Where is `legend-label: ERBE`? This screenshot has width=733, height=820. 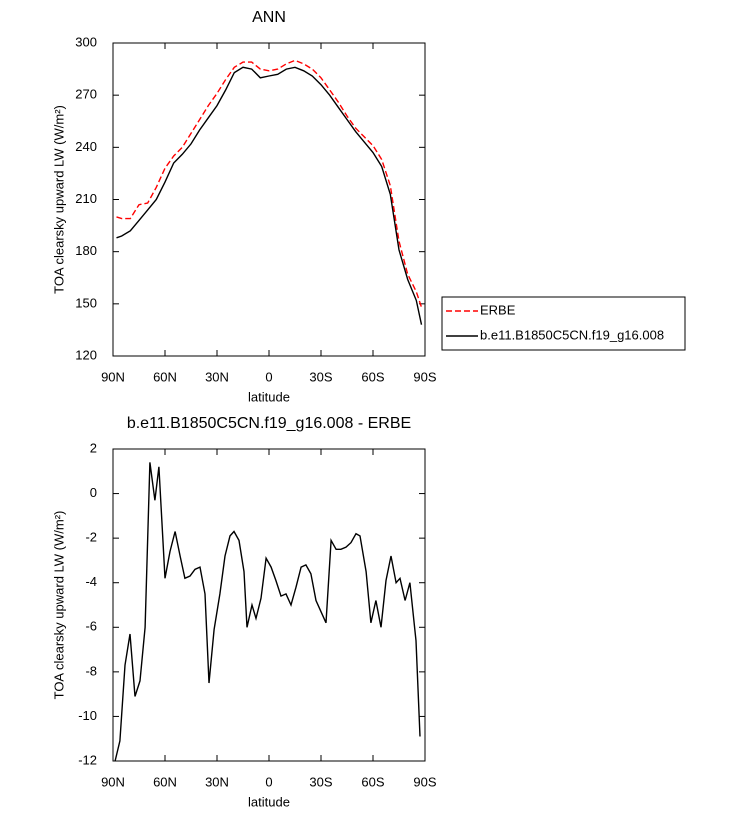
legend-label: ERBE is located at coordinates (498, 309).